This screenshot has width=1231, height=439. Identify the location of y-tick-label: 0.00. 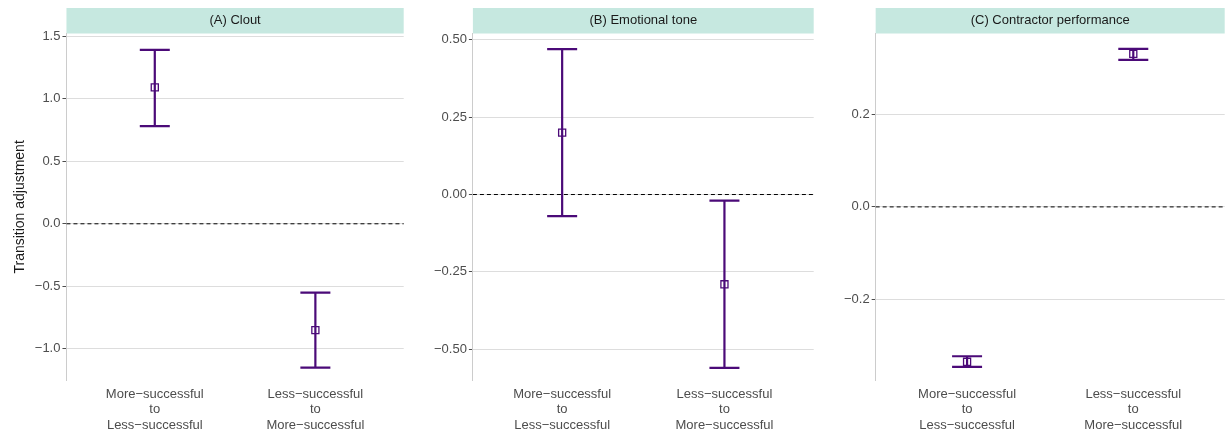
(454, 194).